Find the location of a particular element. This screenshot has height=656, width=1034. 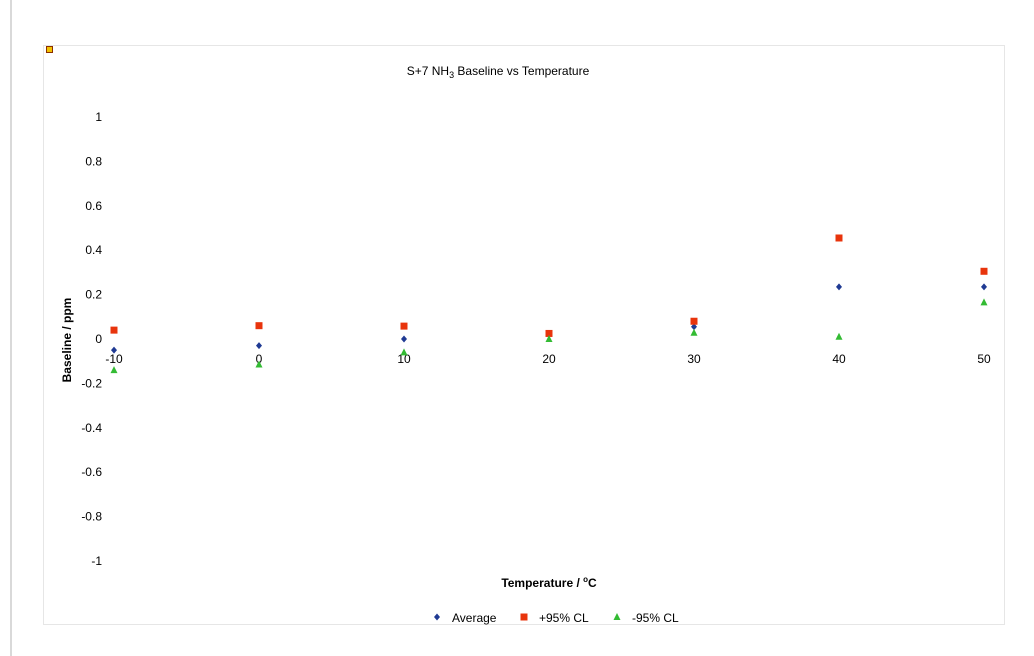

y-tick-label: -0.6 is located at coordinates (91, 472).